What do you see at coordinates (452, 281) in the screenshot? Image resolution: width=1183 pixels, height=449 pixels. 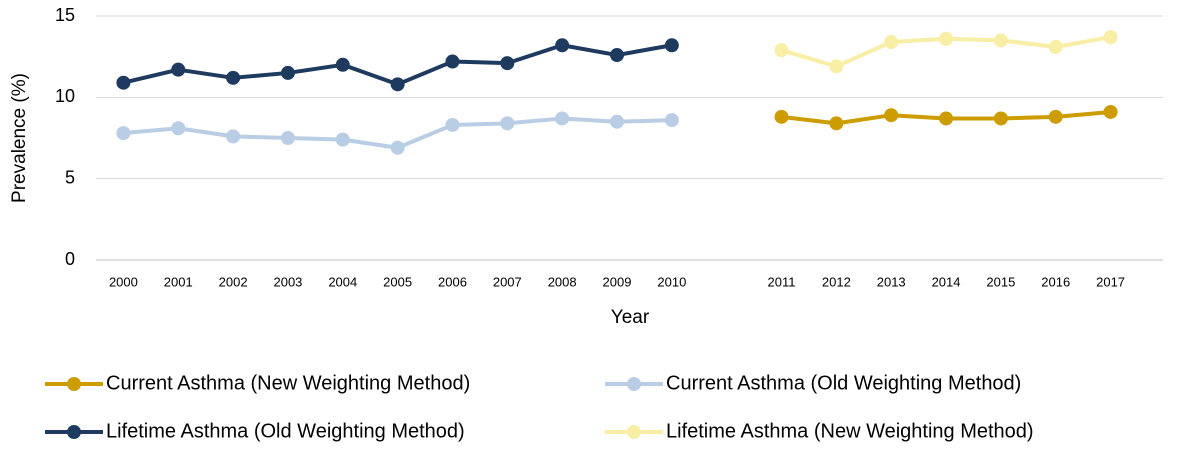 I see `x-tick-label: 2006` at bounding box center [452, 281].